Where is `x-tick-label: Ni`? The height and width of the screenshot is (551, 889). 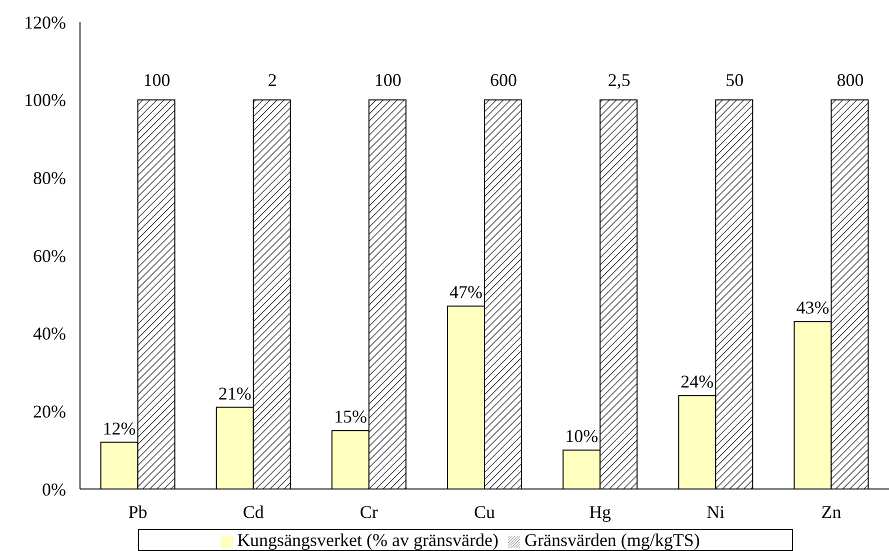
x-tick-label: Ni is located at coordinates (715, 512).